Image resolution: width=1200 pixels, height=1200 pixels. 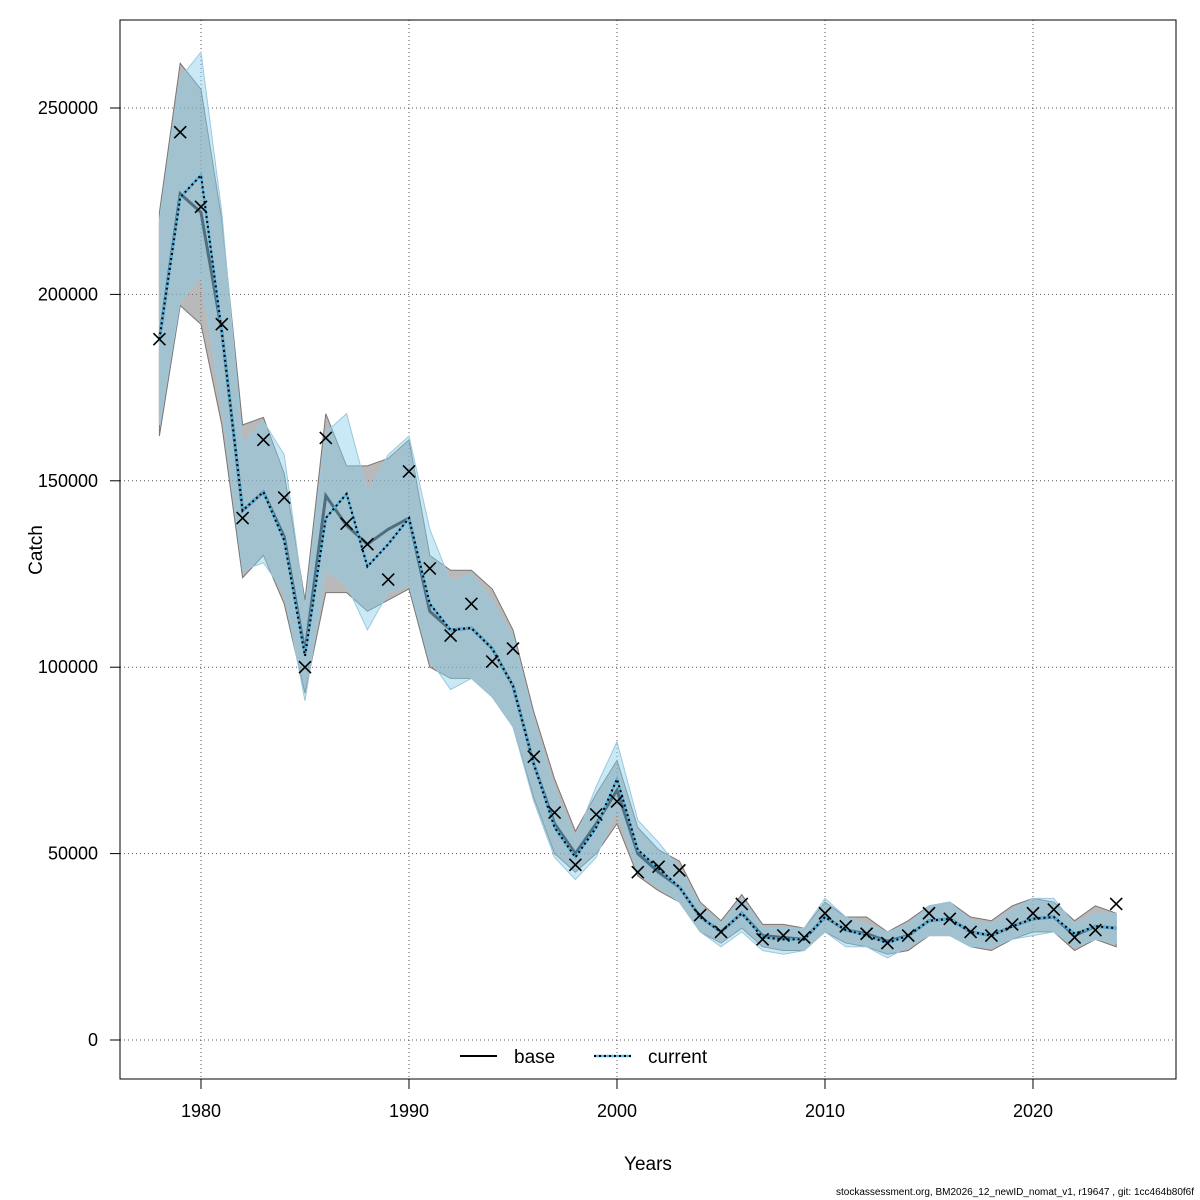 What do you see at coordinates (1033, 1111) in the screenshot?
I see `x-tick-label: 2020` at bounding box center [1033, 1111].